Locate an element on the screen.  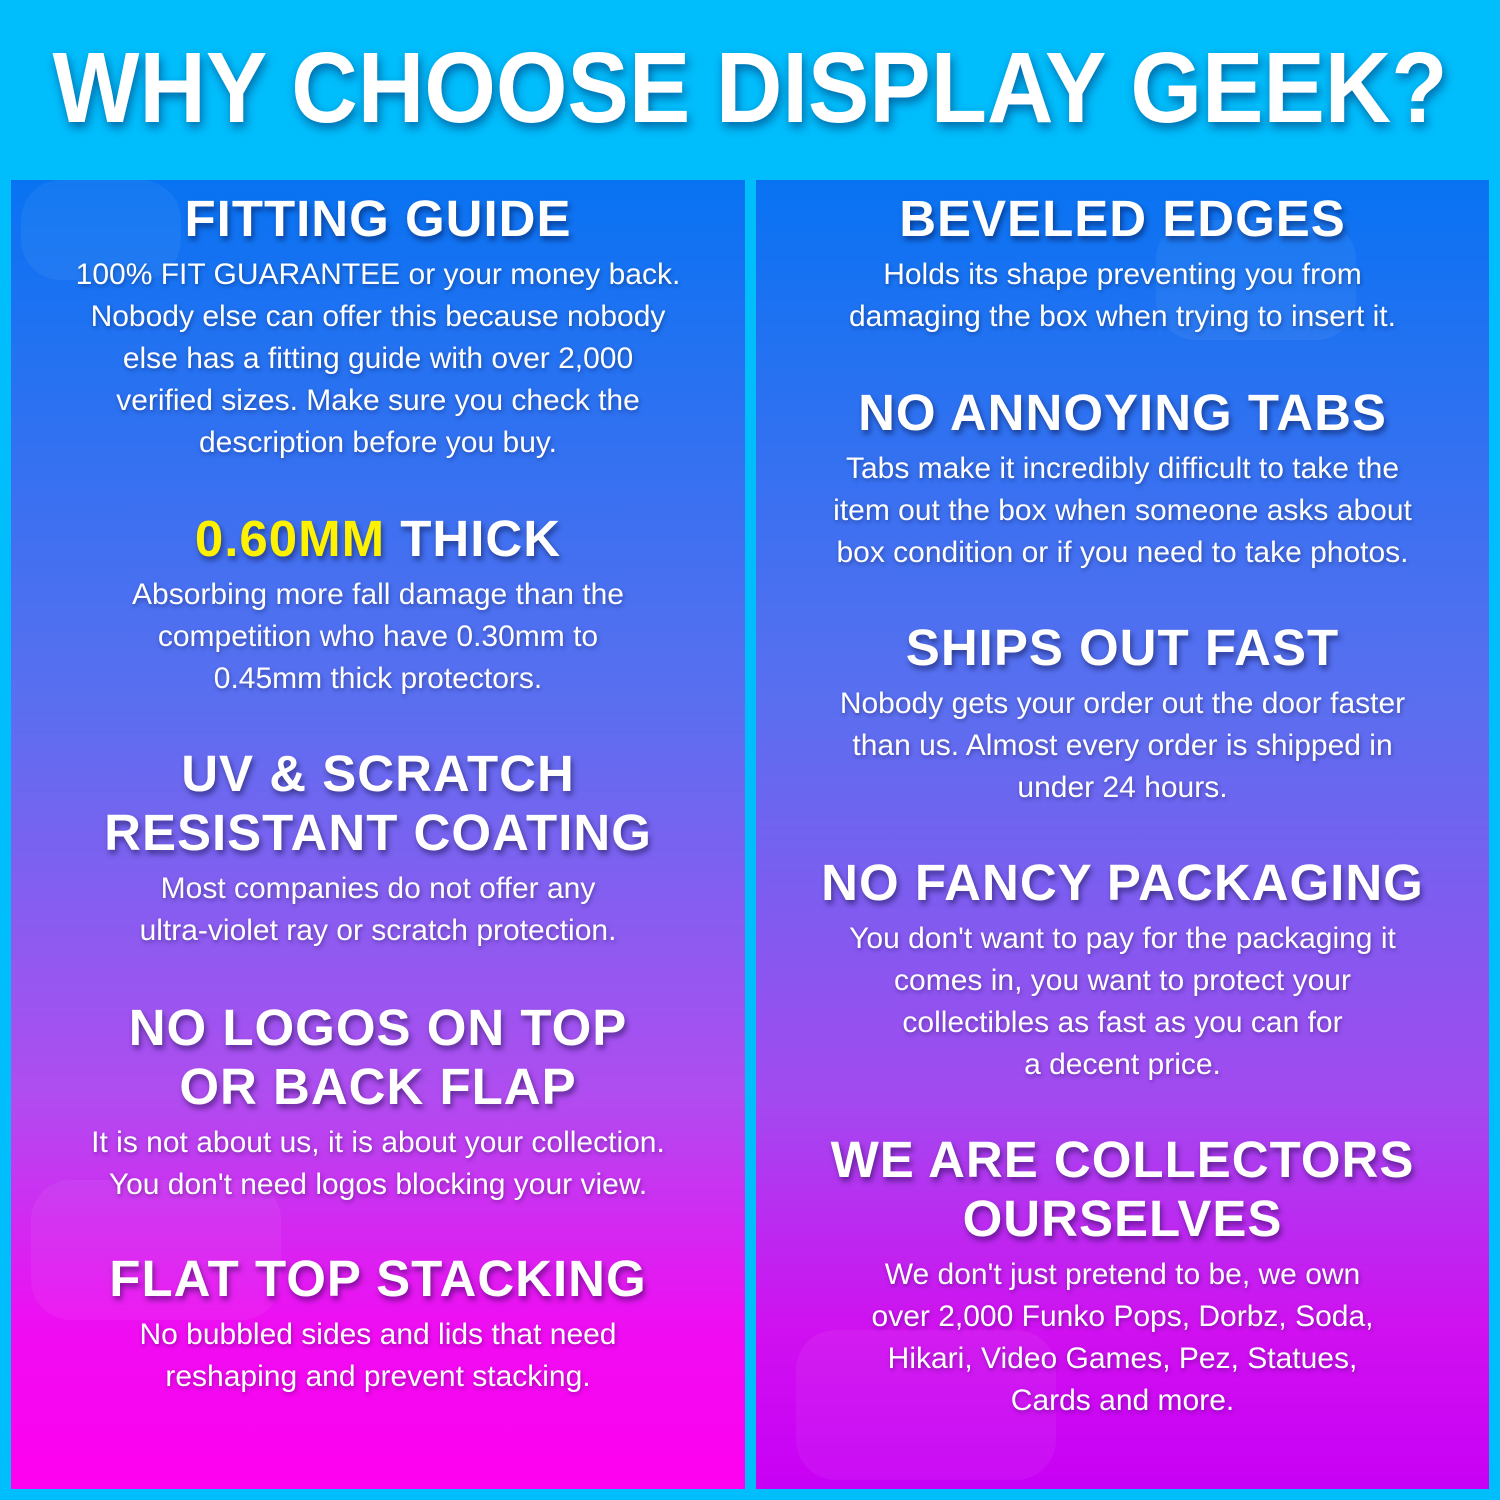
feature-heading-text: UV & SCRATCH is located at coordinates (378, 773).